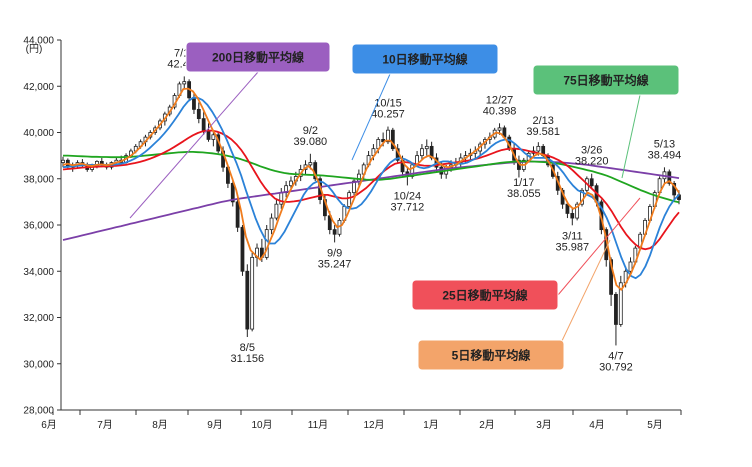 This screenshot has width=752, height=467. Describe the element at coordinates (616, 367) in the screenshot. I see `annotation-value: 30.792` at that location.